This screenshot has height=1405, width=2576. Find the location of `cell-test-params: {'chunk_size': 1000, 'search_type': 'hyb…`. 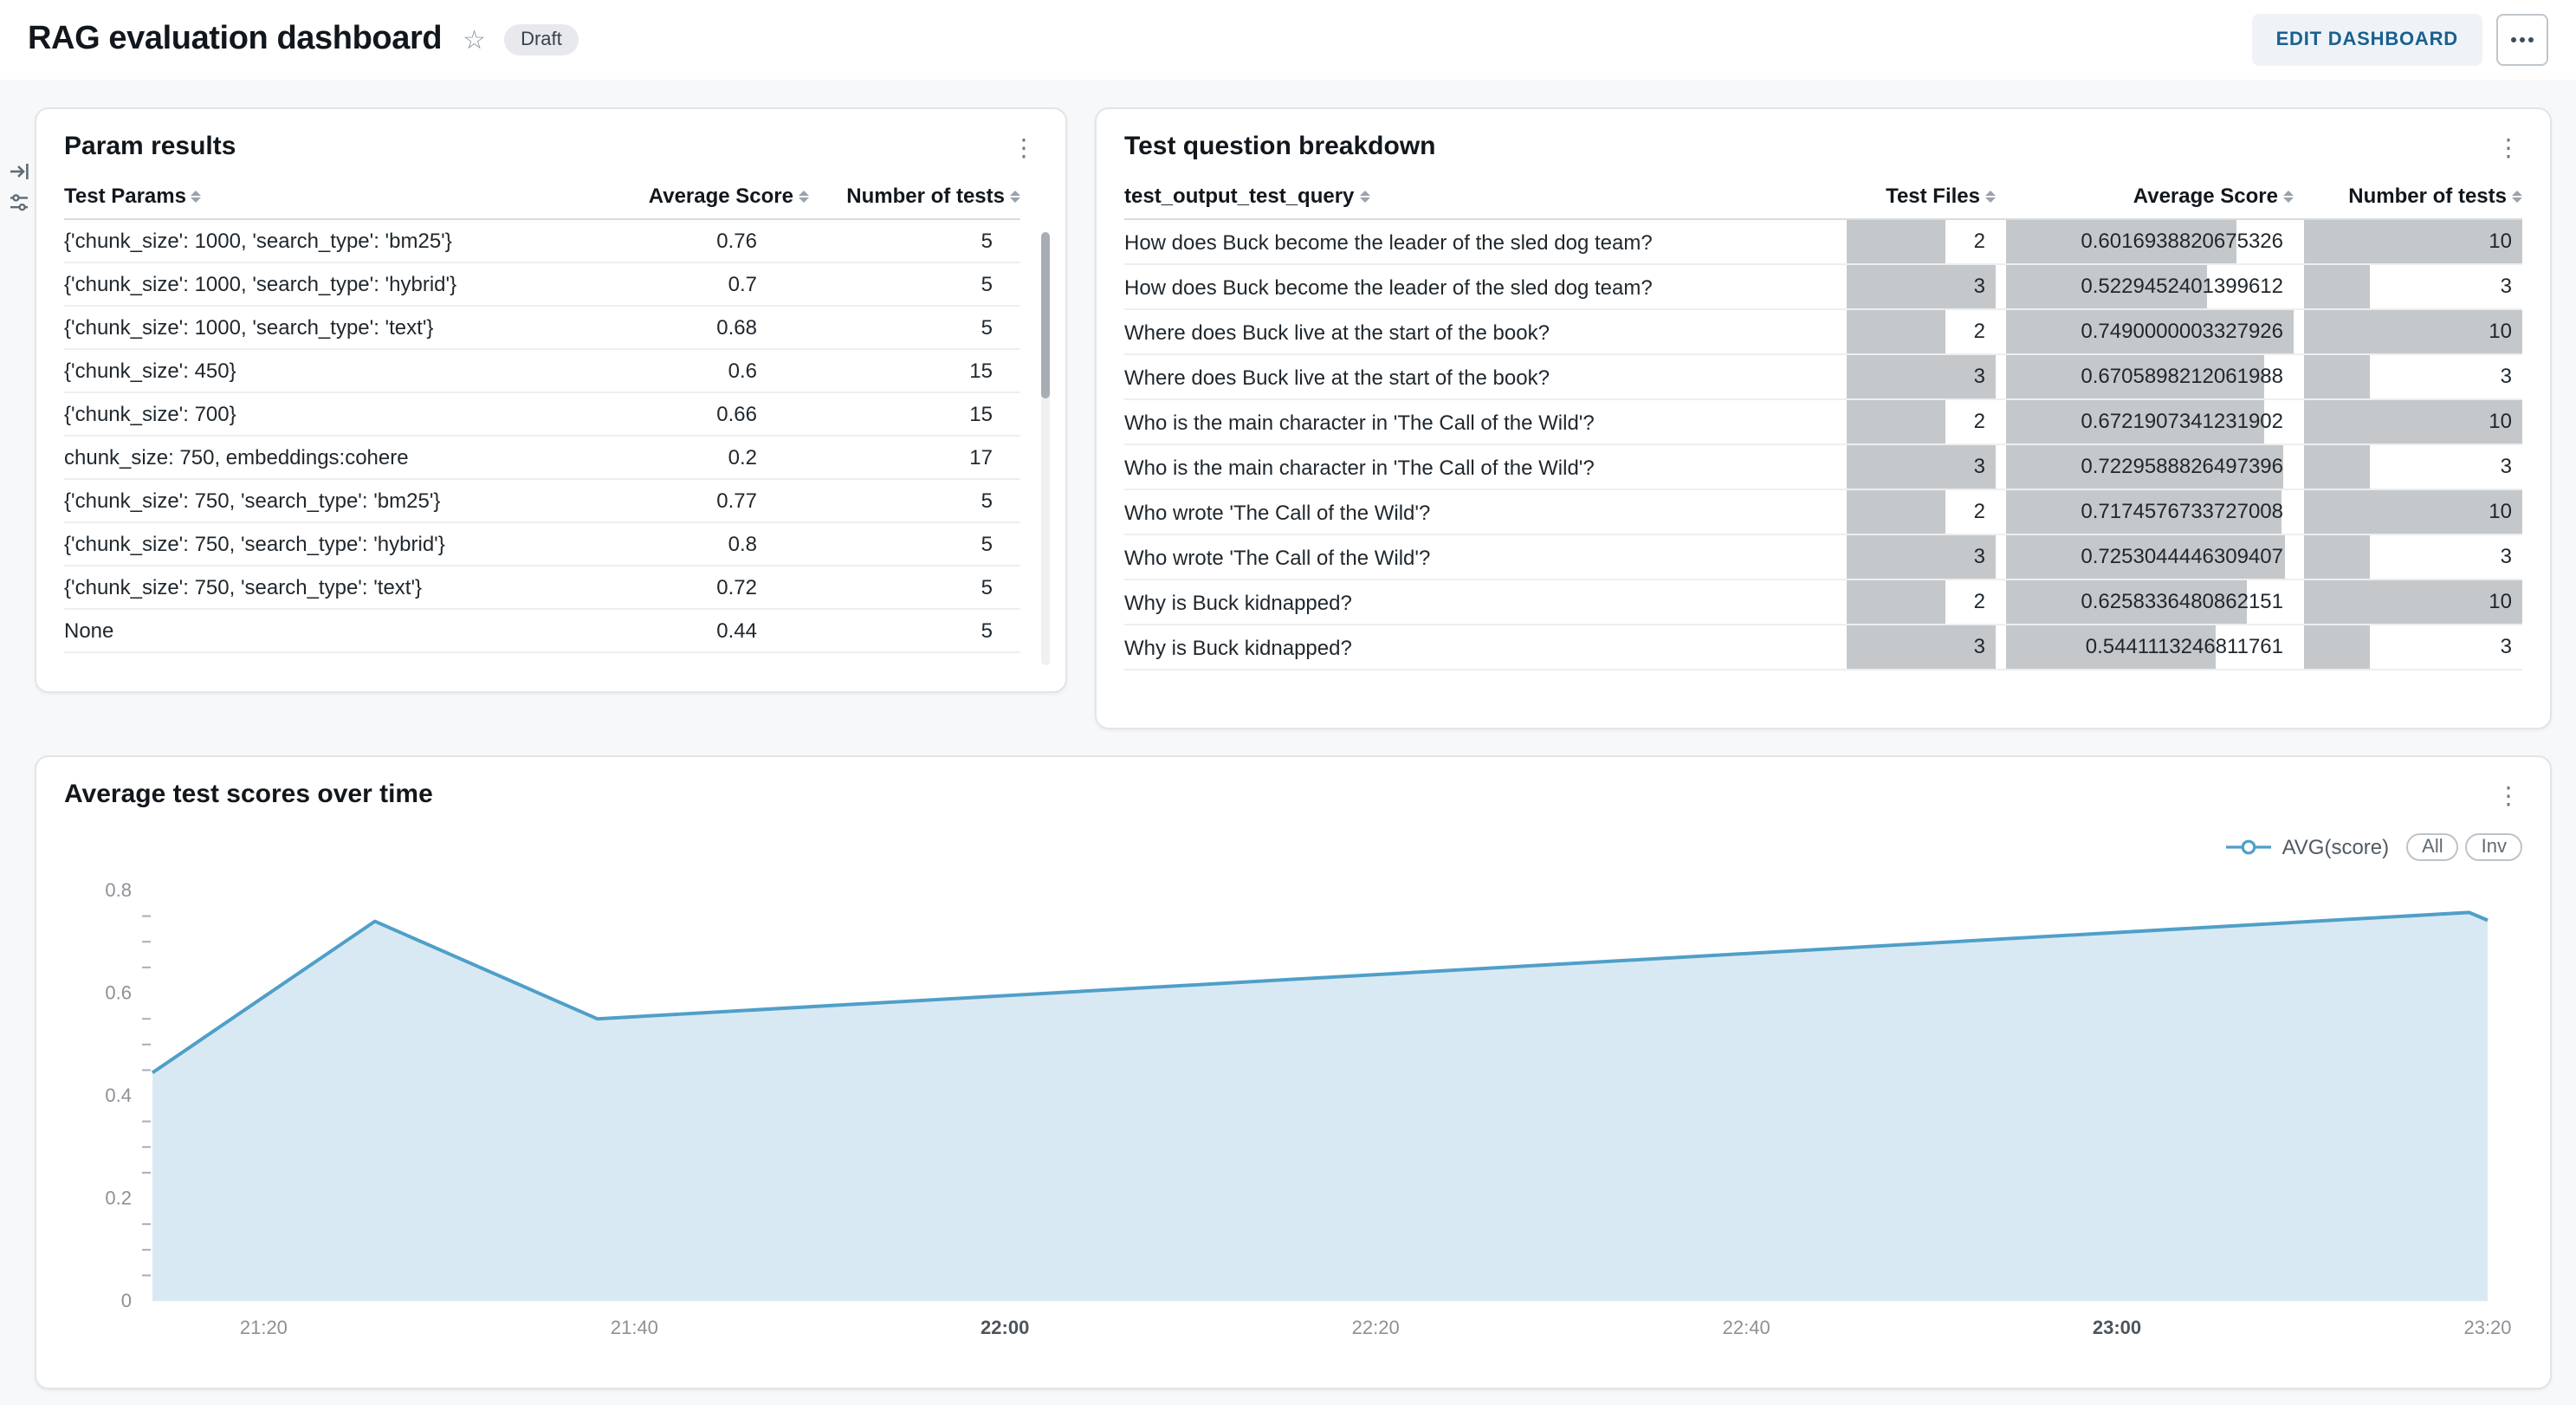

cell-test-params: {'chunk_size': 1000, 'search_type': 'hyb… is located at coordinates (324, 284).